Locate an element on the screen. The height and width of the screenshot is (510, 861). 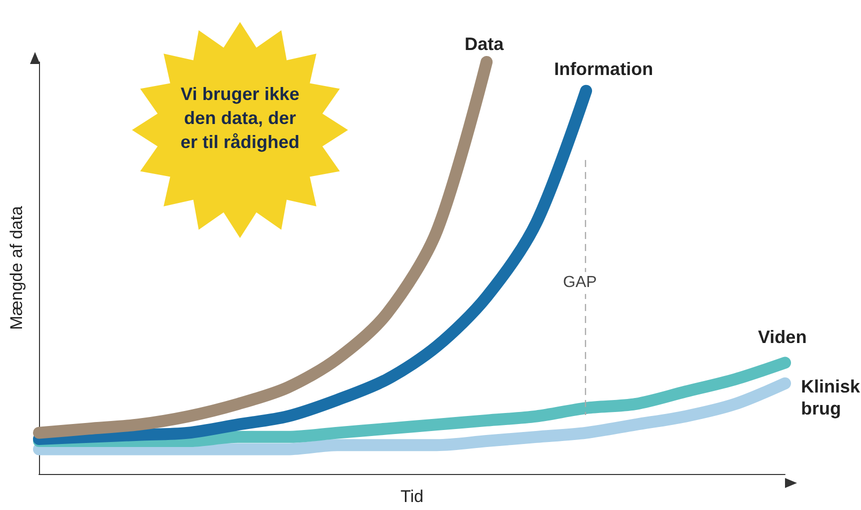
series-label: Information is located at coordinates (604, 68).